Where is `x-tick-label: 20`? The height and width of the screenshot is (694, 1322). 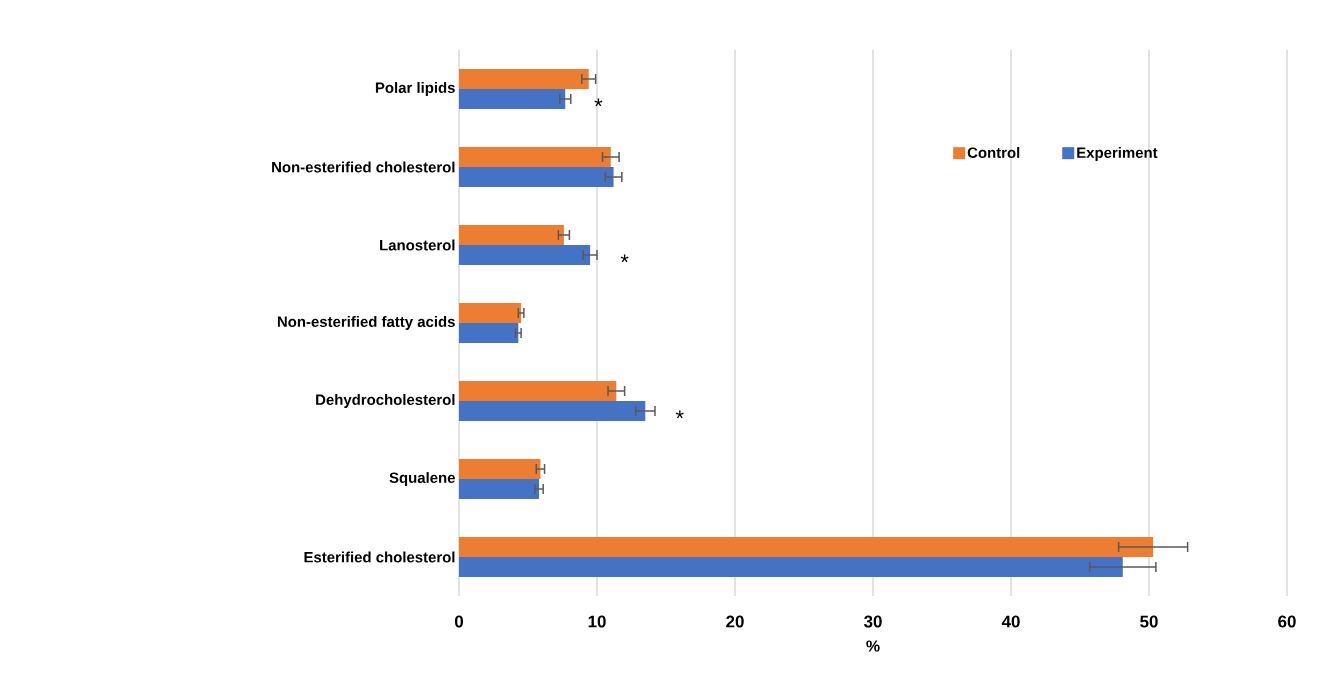
x-tick-label: 20 is located at coordinates (735, 621).